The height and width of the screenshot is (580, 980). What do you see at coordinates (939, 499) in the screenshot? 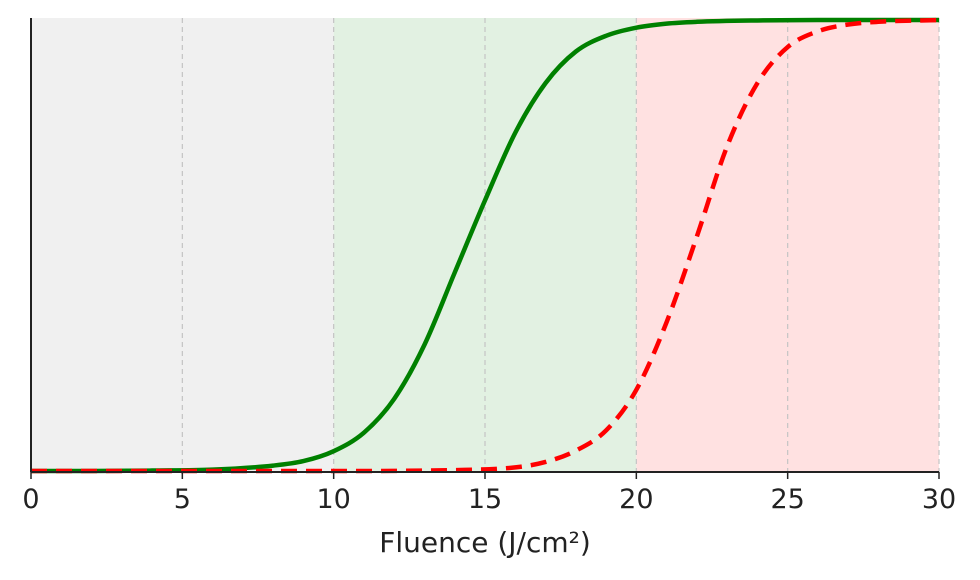
I see `x-tick-label-30: 30` at bounding box center [939, 499].